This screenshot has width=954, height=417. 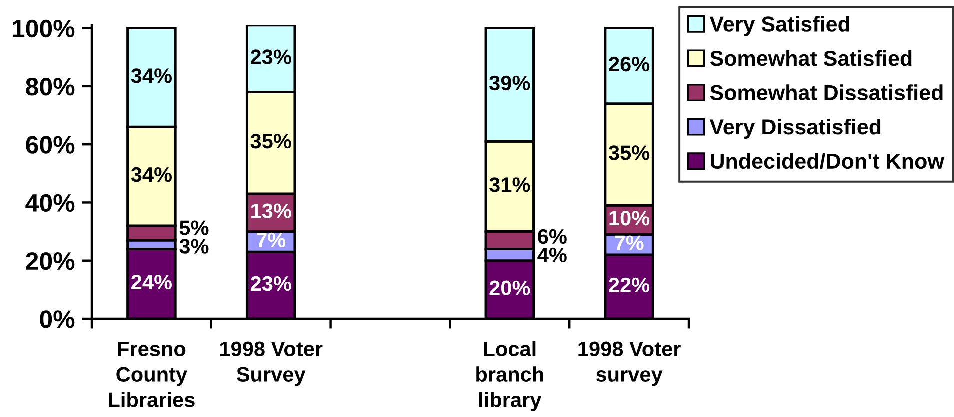 What do you see at coordinates (510, 376) in the screenshot?
I see `x-tick-label: Local branch library` at bounding box center [510, 376].